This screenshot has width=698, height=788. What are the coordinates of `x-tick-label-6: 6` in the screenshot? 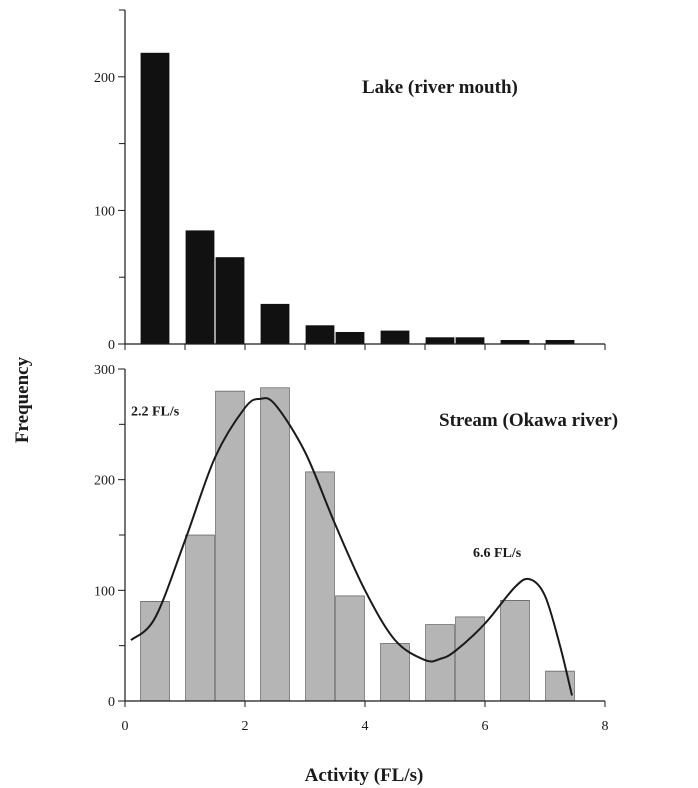 It's located at (485, 726).